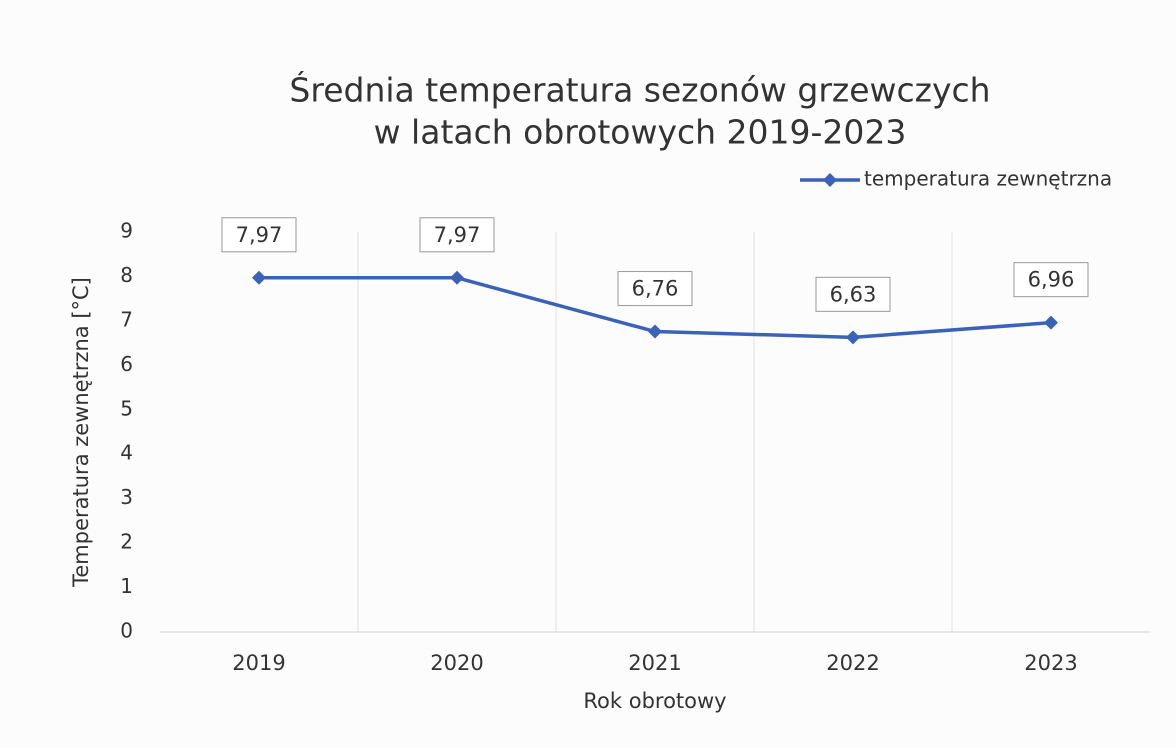  I want to click on y-tick-label: 3, so click(126, 497).